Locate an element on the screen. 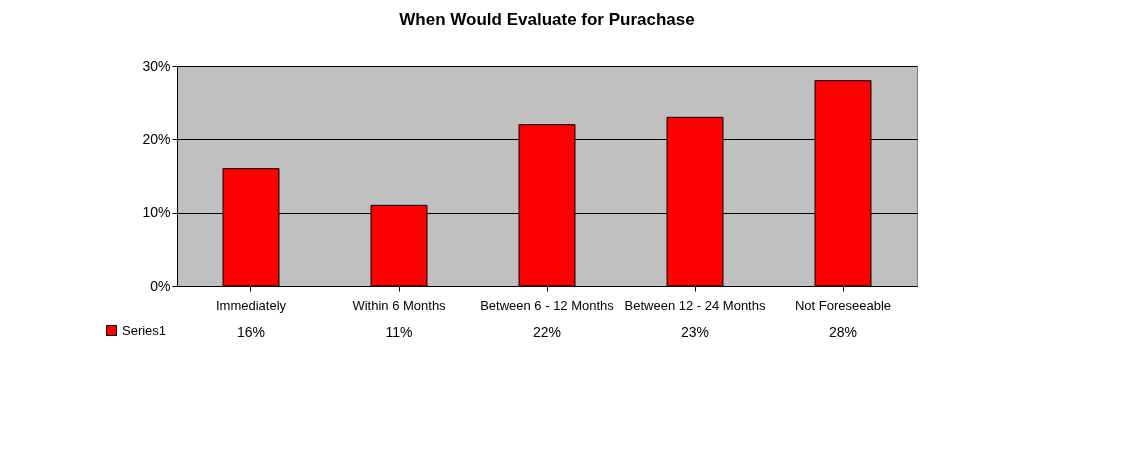  data-label: 23% is located at coordinates (695, 332).